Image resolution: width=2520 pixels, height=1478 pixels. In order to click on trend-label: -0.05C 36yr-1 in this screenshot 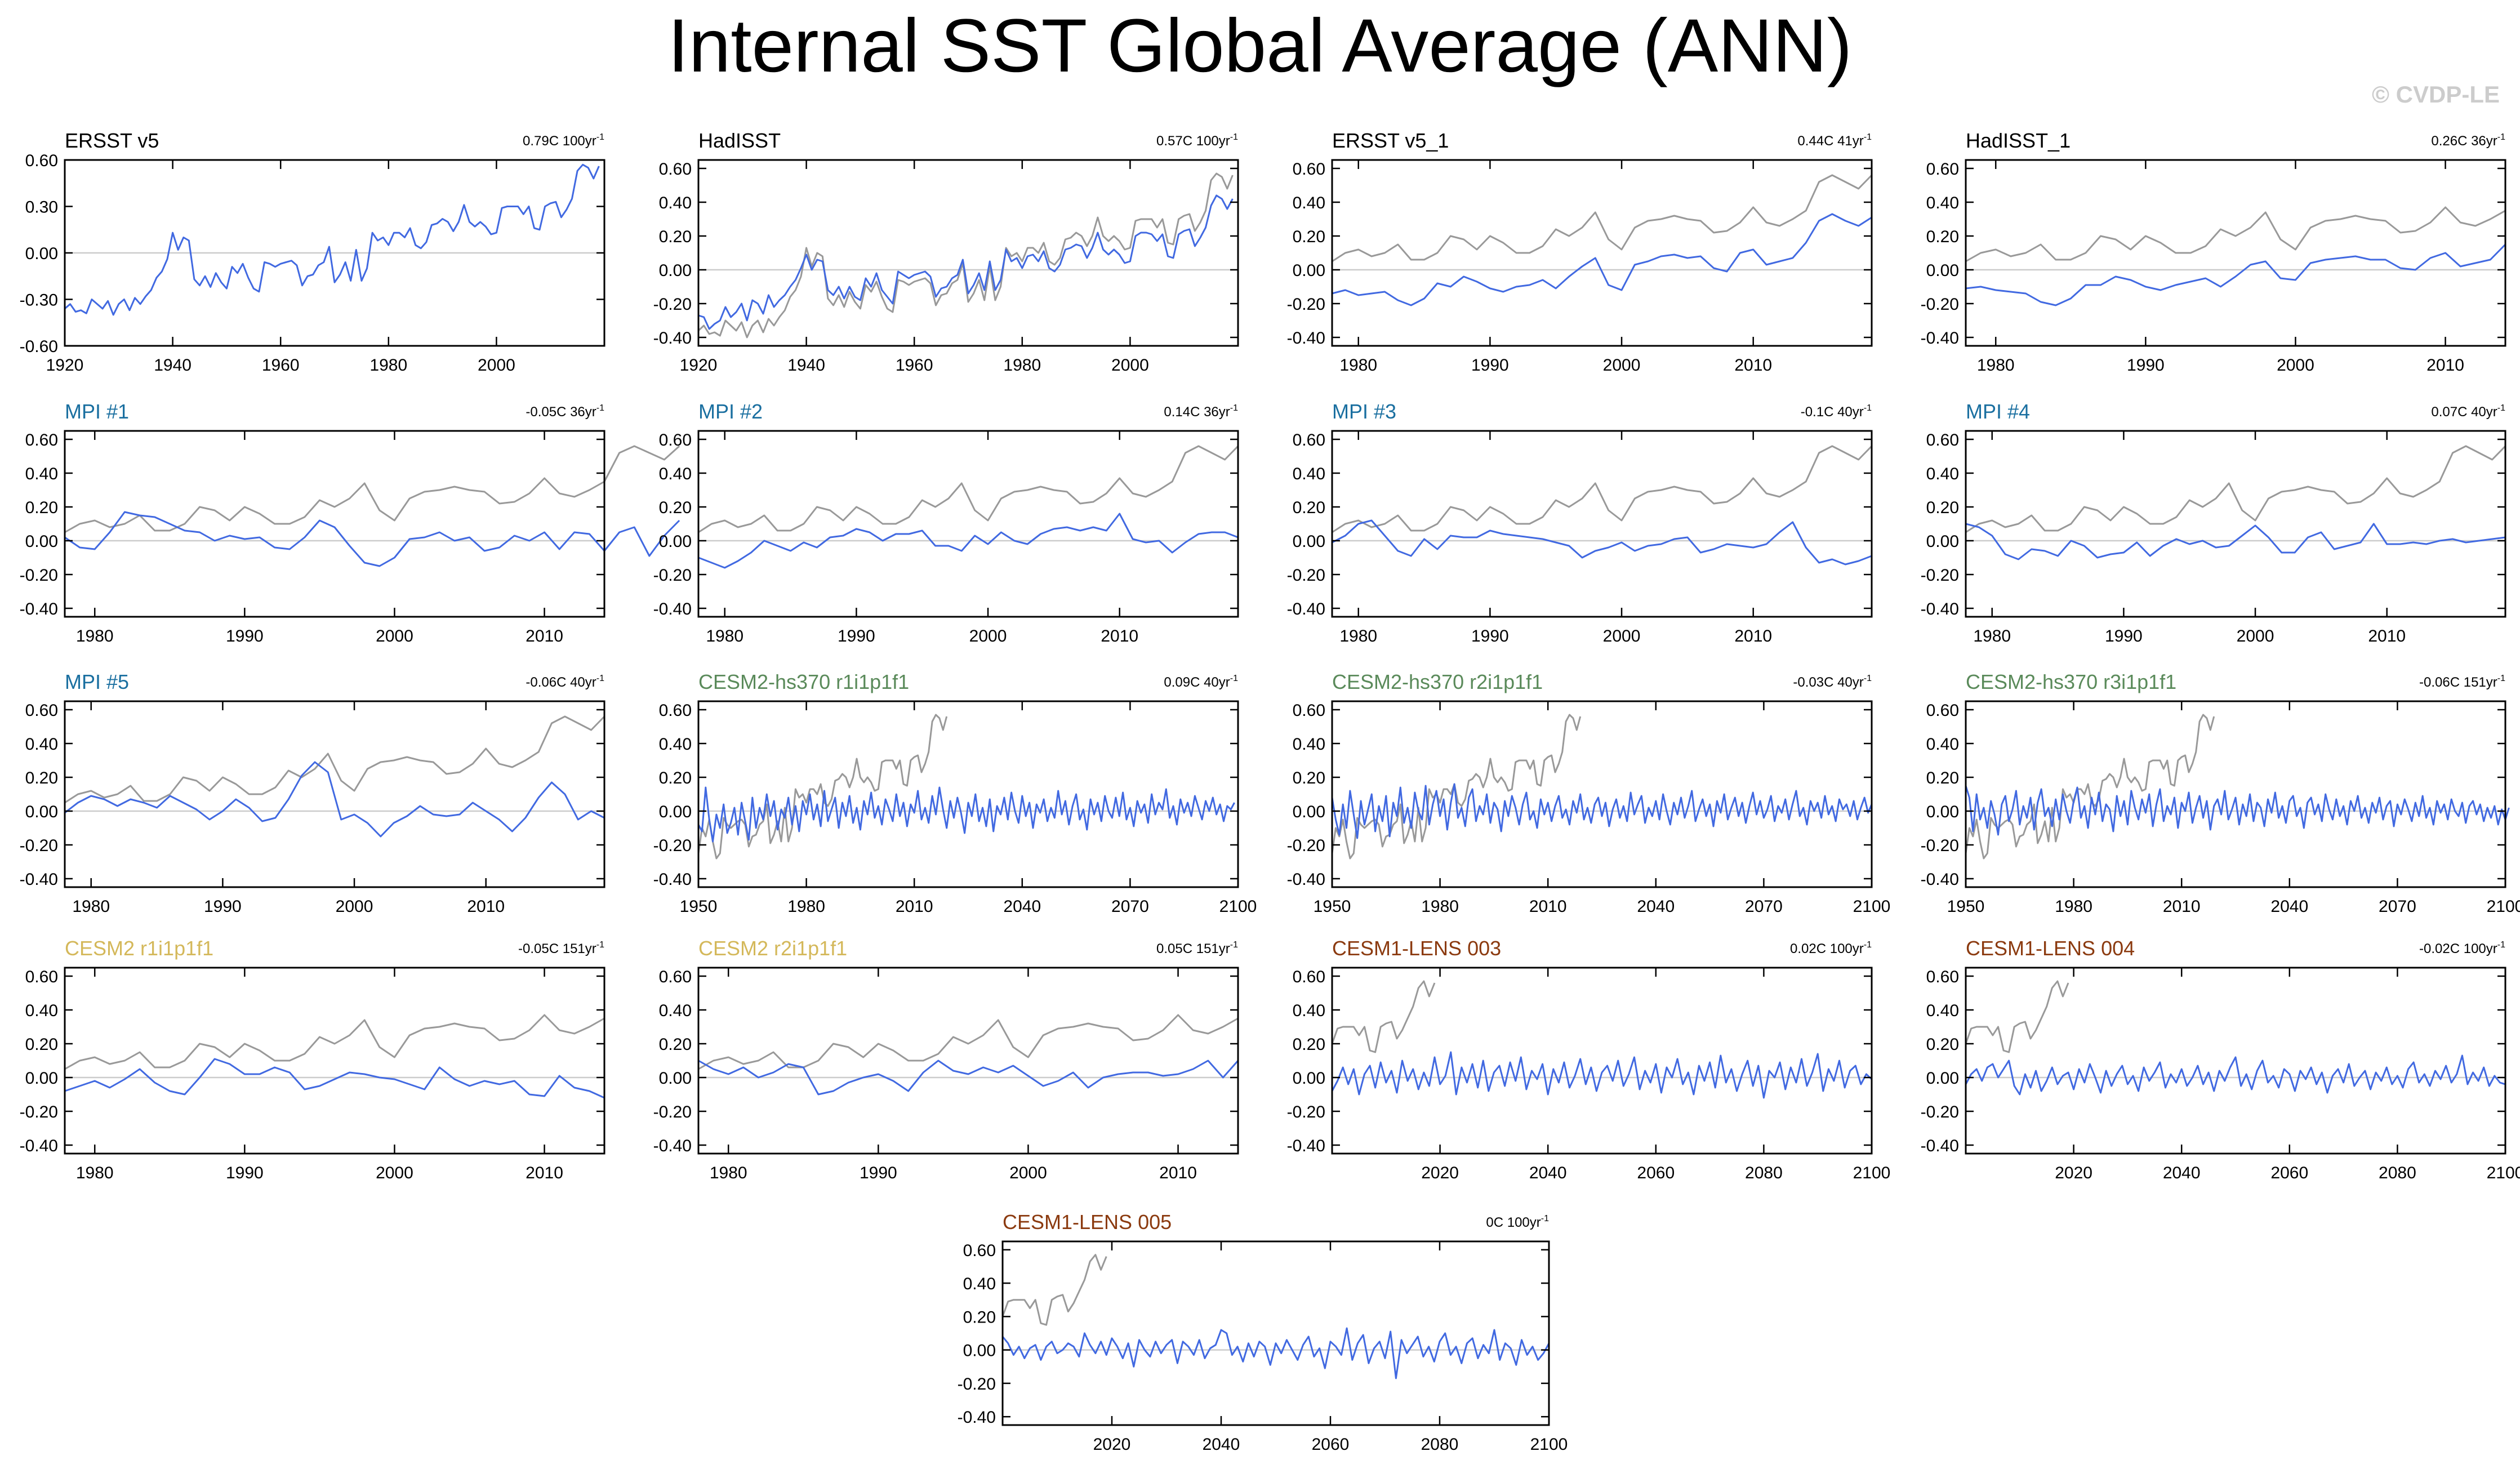, I will do `click(565, 411)`.